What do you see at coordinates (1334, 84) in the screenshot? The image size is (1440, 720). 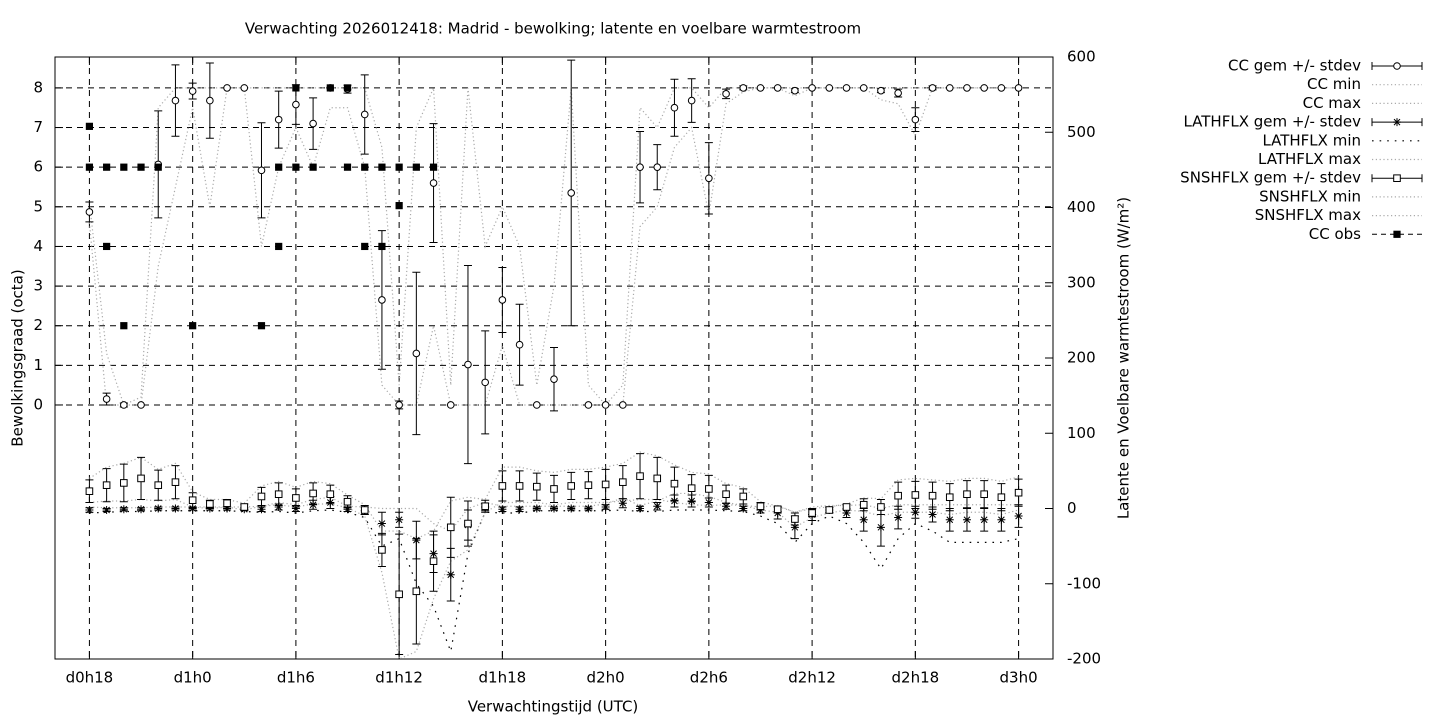 I see `legend-label: CC min` at bounding box center [1334, 84].